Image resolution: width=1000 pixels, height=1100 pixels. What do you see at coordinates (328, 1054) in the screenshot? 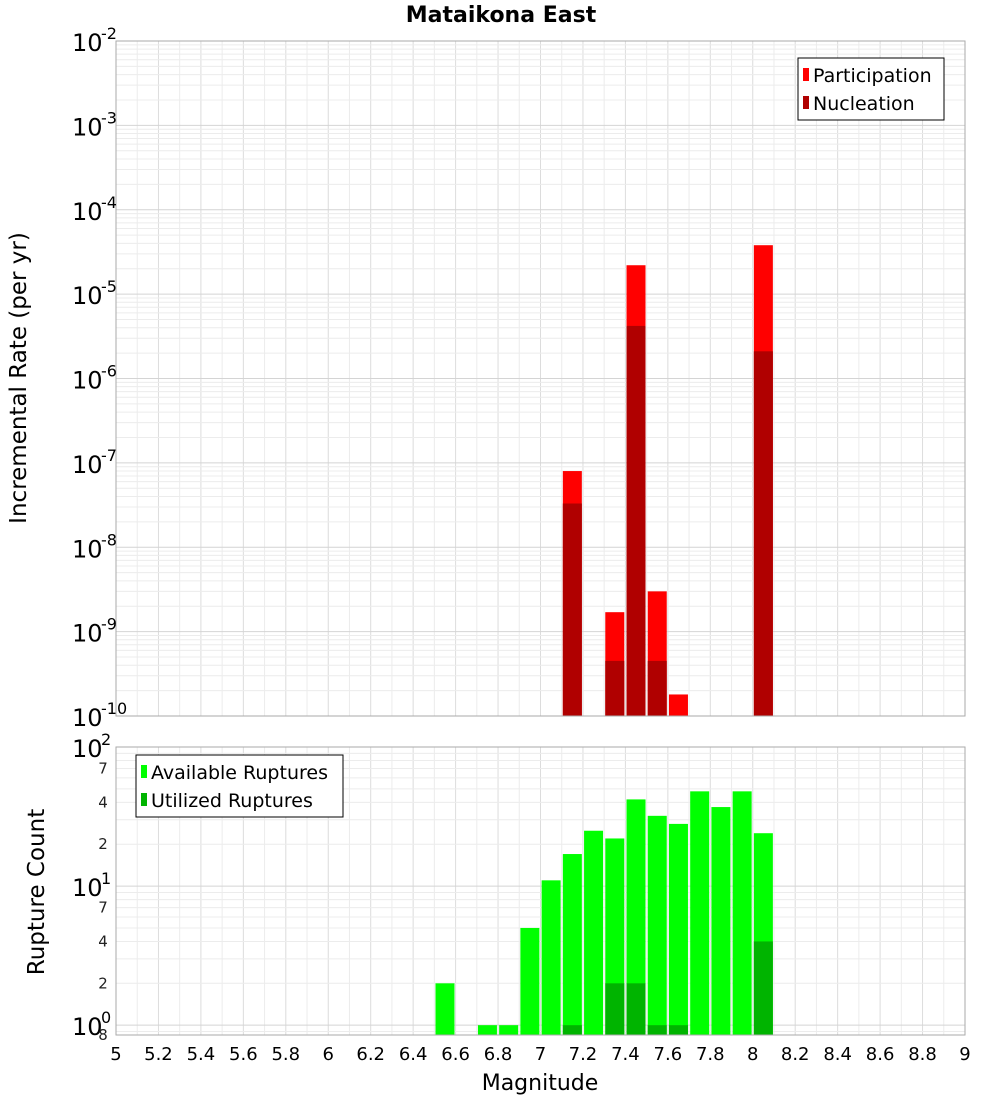
I see `x-tick-label: 6` at bounding box center [328, 1054].